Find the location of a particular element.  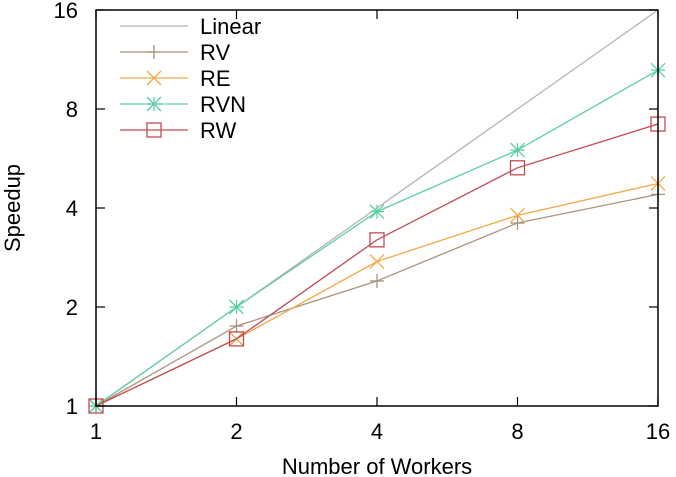

legend-label: Linear is located at coordinates (230, 26).